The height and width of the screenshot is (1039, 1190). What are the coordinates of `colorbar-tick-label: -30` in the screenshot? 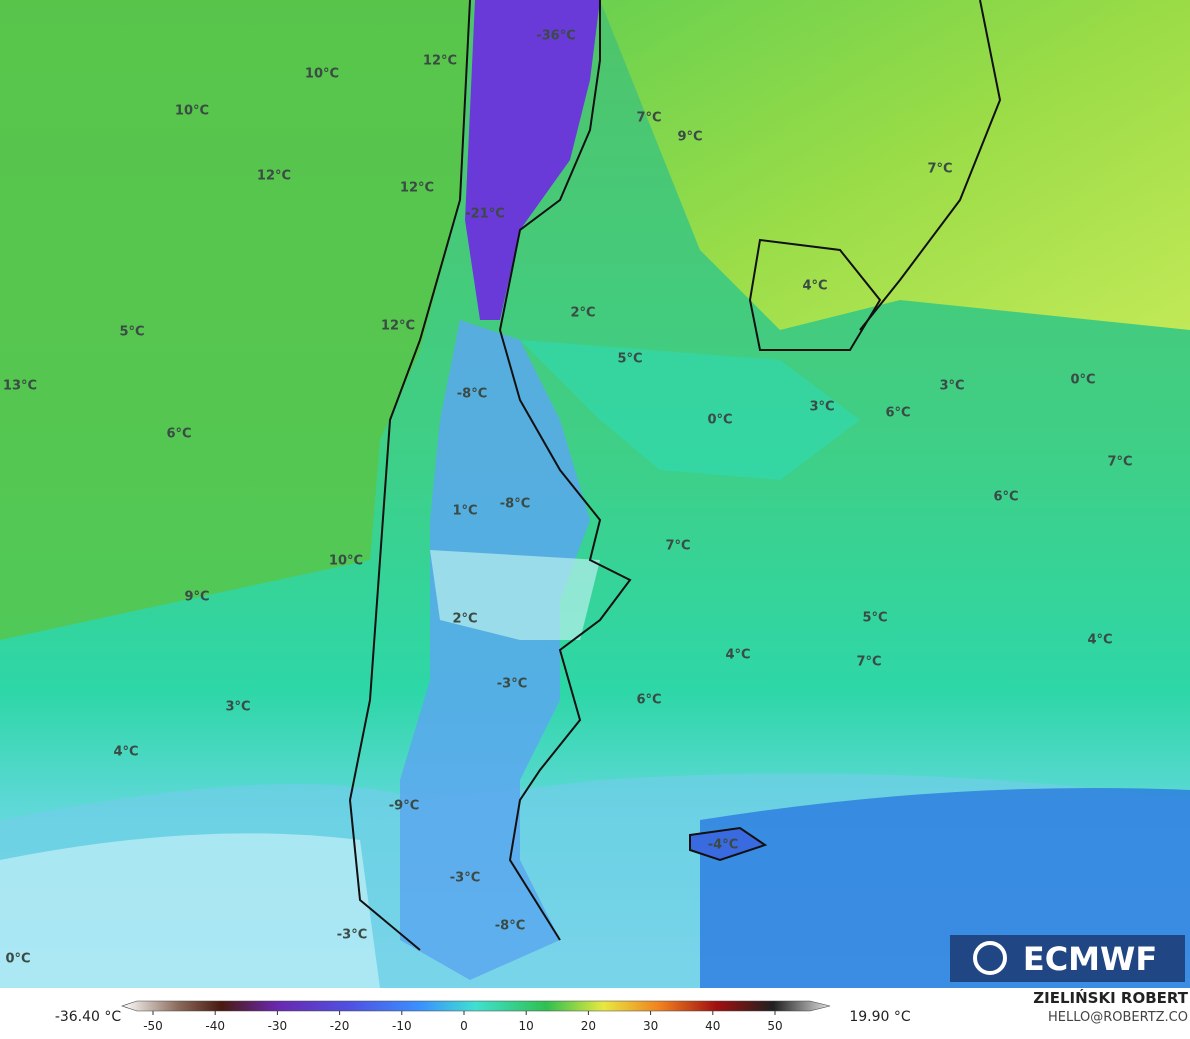 It's located at (278, 1026).